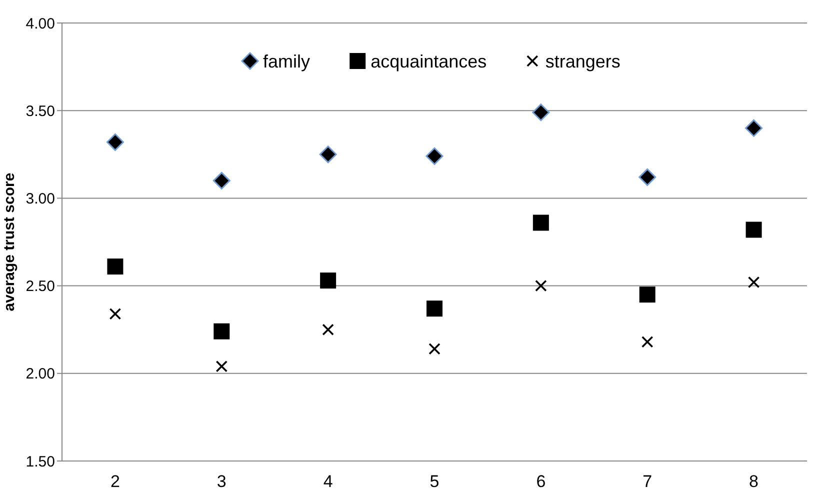  What do you see at coordinates (541, 481) in the screenshot?
I see `x-tick-label: 6` at bounding box center [541, 481].